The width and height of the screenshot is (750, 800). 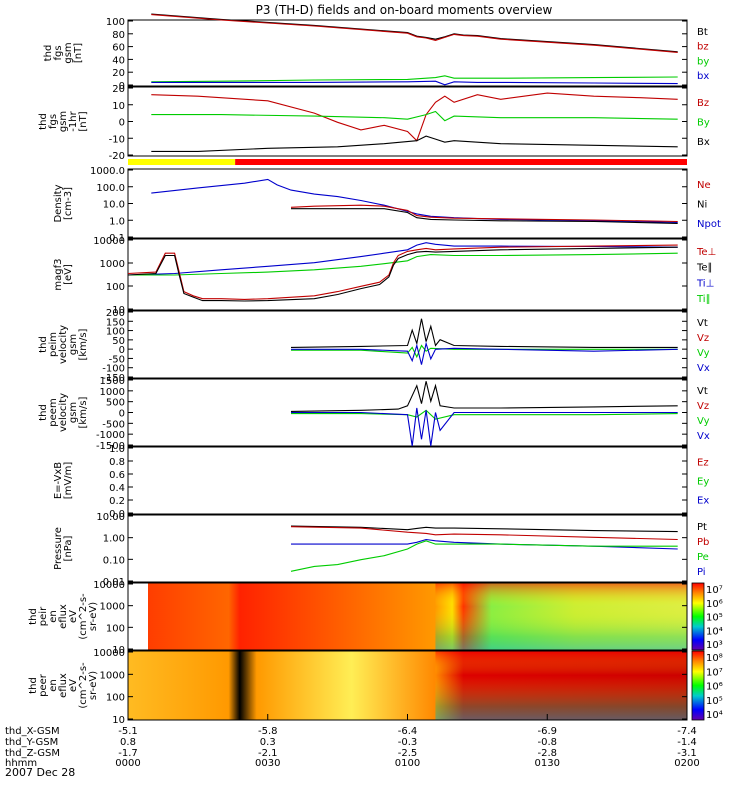 What do you see at coordinates (117, 462) in the screenshot?
I see `y-tick-label: 0.8` at bounding box center [117, 462].